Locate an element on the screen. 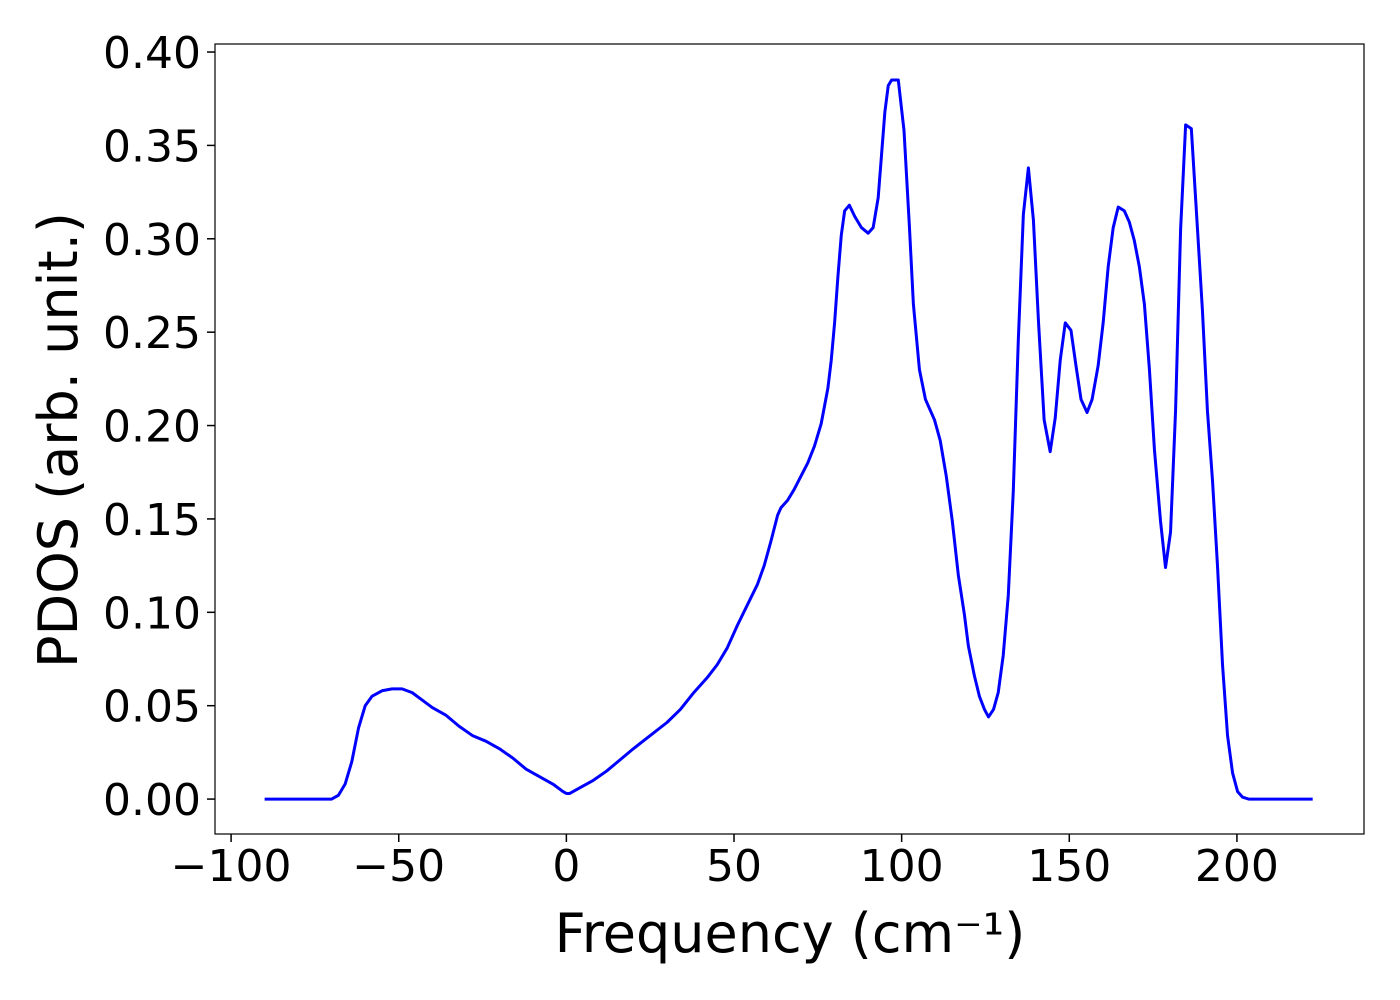  x-tick-label: −50 is located at coordinates (398, 866).